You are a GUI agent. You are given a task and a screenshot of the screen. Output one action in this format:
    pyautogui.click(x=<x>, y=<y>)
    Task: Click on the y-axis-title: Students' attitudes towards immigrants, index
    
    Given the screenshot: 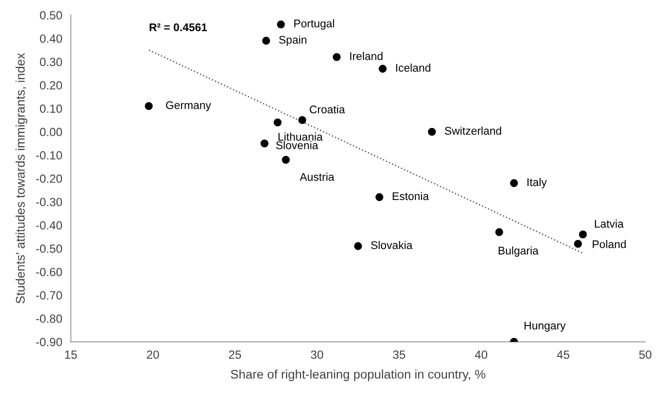 What is the action you would take?
    pyautogui.click(x=22, y=178)
    